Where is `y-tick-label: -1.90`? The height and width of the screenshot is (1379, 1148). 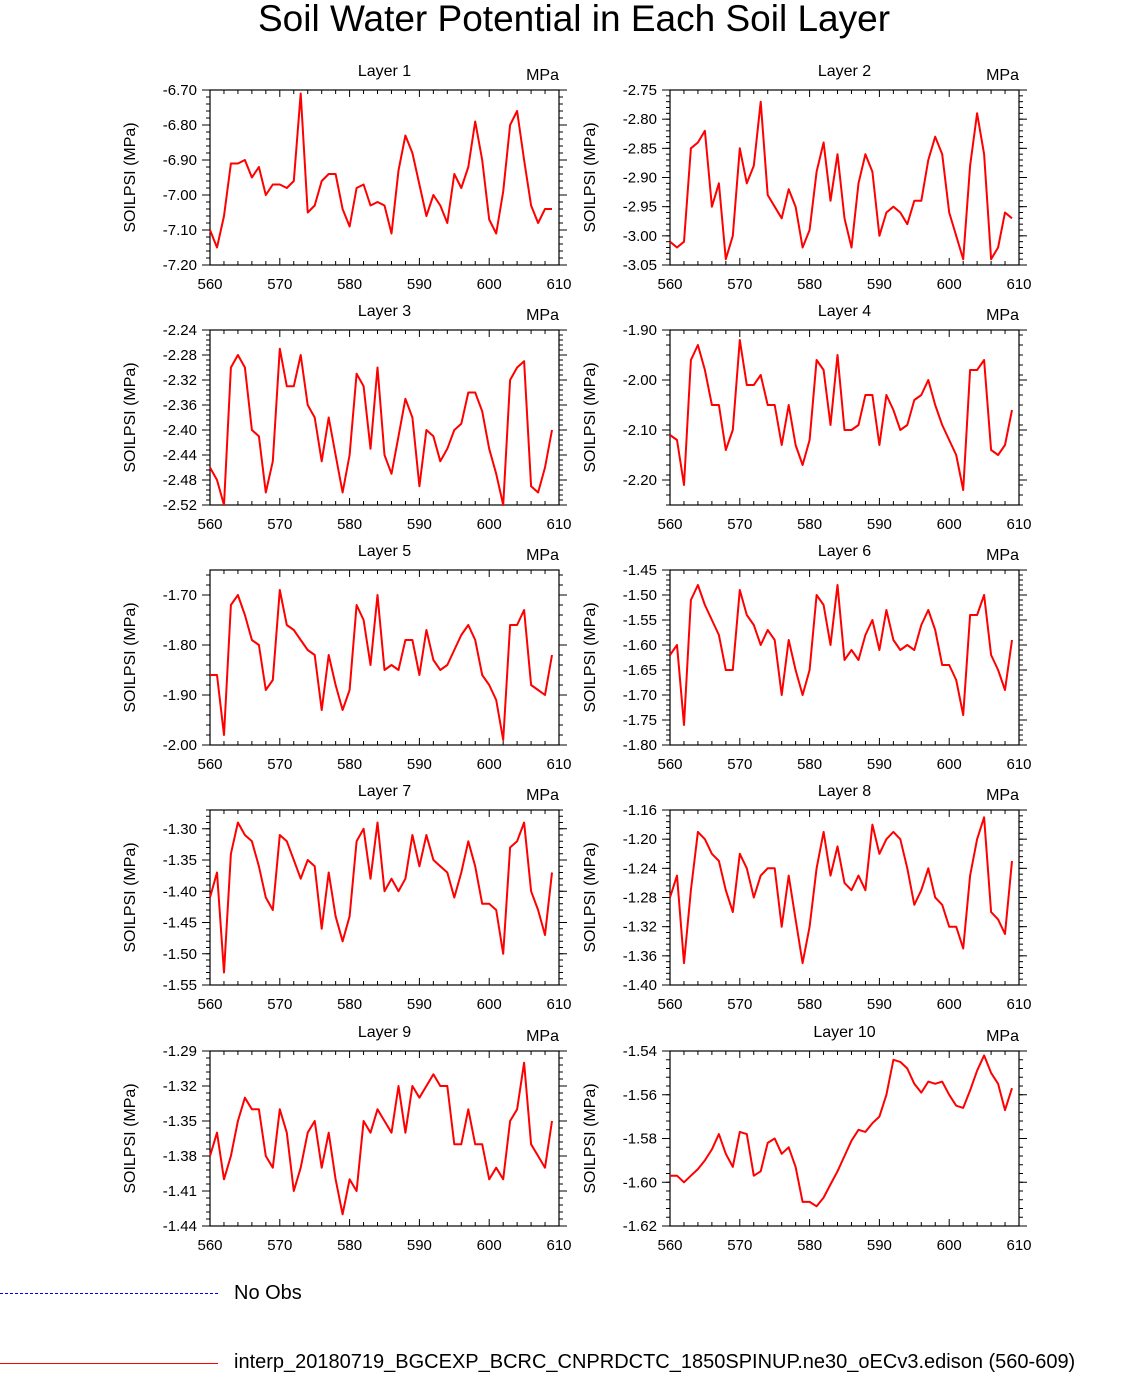 y-tick-label: -1.90 is located at coordinates (180, 695).